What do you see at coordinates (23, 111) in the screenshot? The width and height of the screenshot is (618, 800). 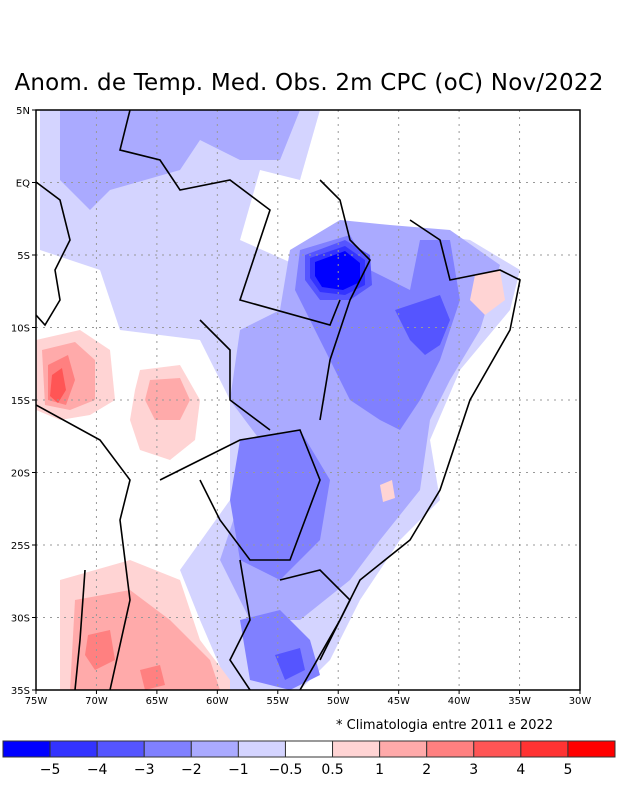 I see `y-tick-label: 5N` at bounding box center [23, 111].